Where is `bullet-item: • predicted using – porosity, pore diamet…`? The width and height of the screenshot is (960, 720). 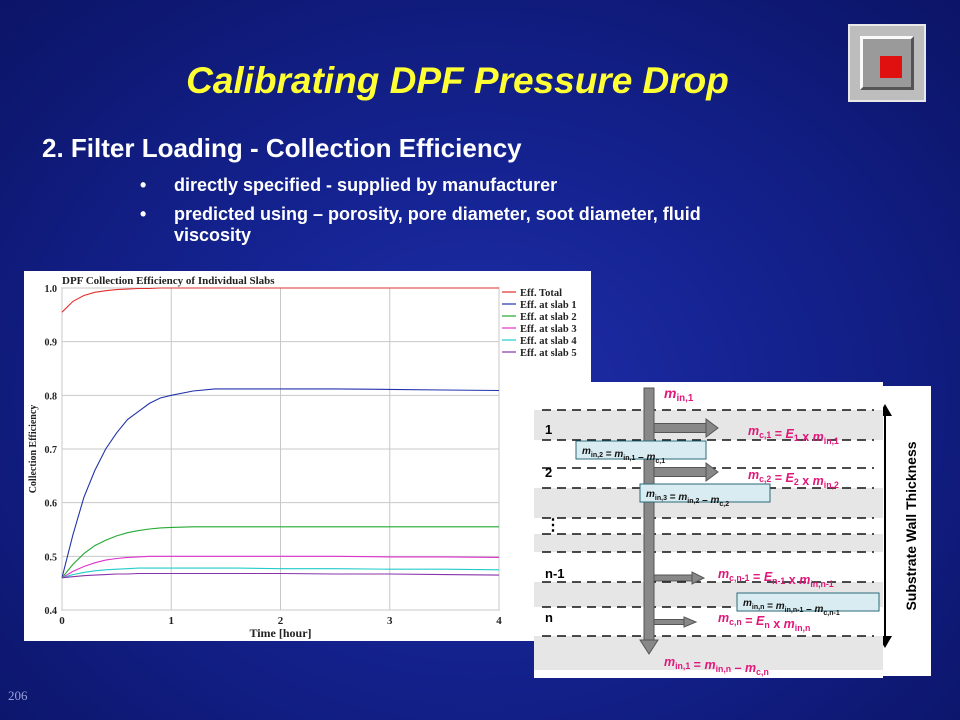 bullet-item: • predicted using – porosity, pore diamet… is located at coordinates (450, 225).